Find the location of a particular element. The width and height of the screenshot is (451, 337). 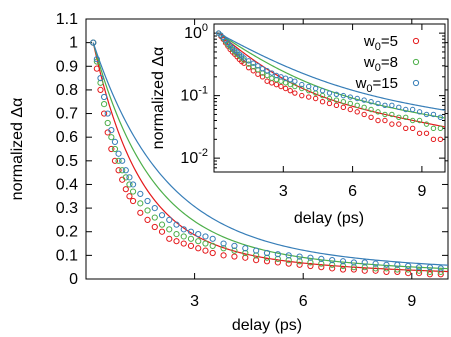

main-x-tick-label: 9 is located at coordinates (411, 301).